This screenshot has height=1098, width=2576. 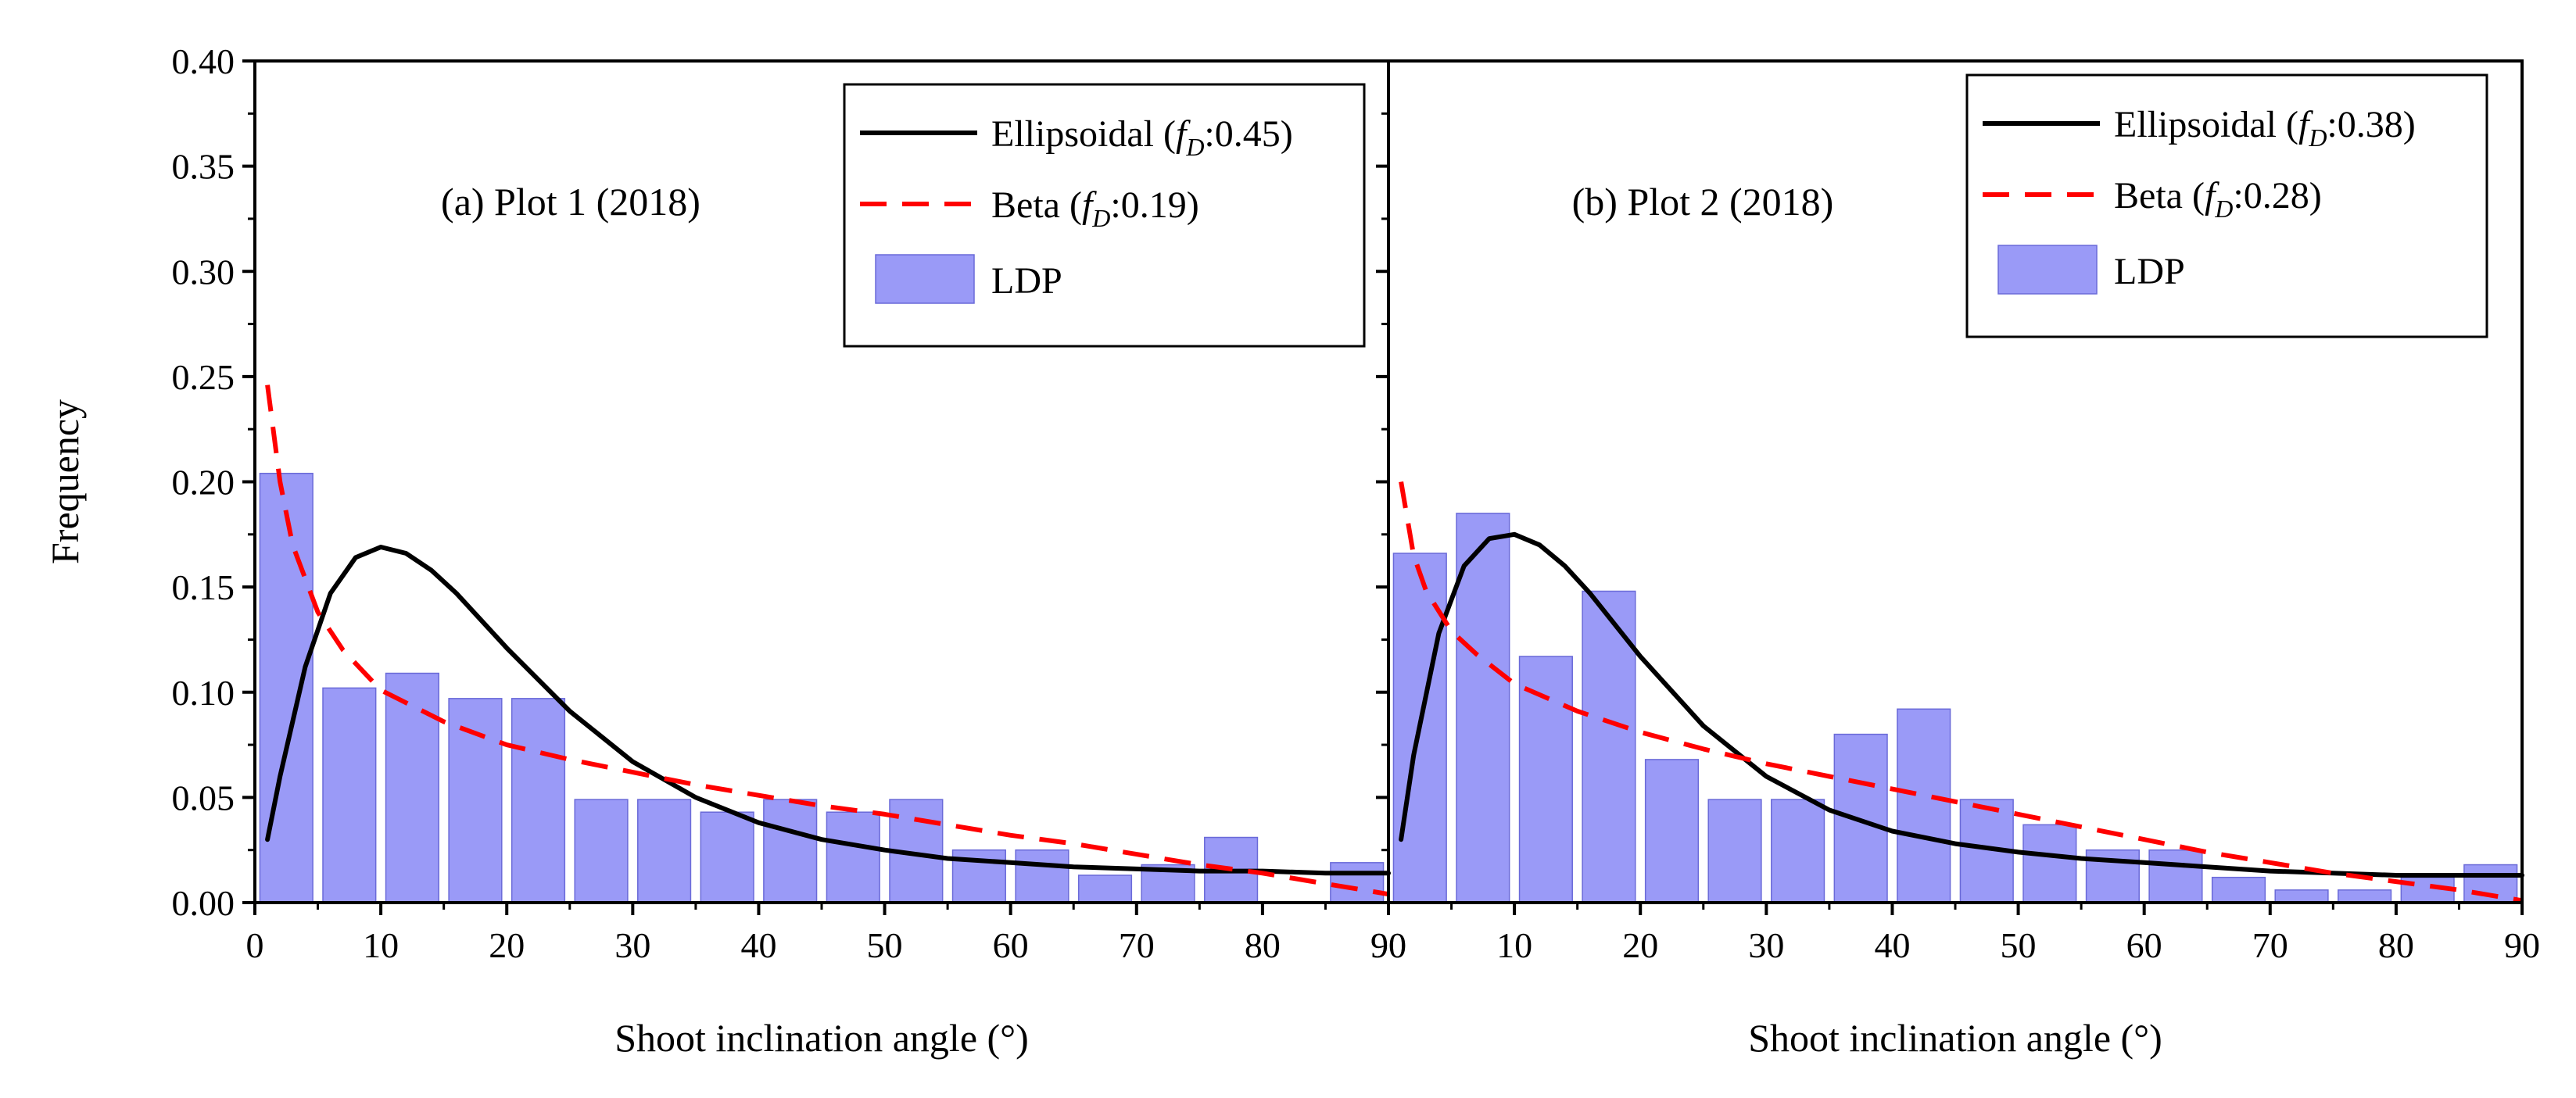 I want to click on x-tick-label: 0, so click(x=255, y=945).